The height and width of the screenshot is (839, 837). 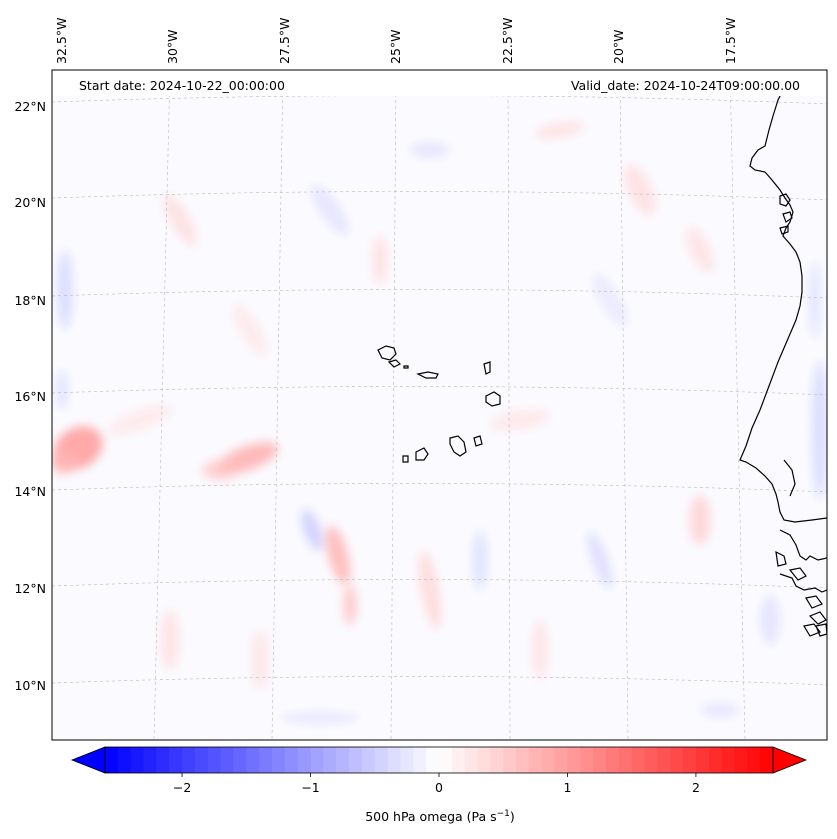 I want to click on colorbar-tick-label: 1, so click(x=567, y=787).